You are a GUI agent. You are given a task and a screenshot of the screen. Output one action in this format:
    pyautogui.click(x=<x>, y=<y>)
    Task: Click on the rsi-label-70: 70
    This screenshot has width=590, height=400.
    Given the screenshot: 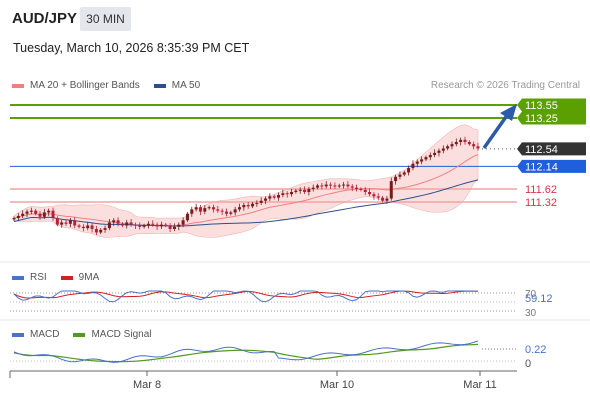 What is the action you would take?
    pyautogui.click(x=531, y=294)
    